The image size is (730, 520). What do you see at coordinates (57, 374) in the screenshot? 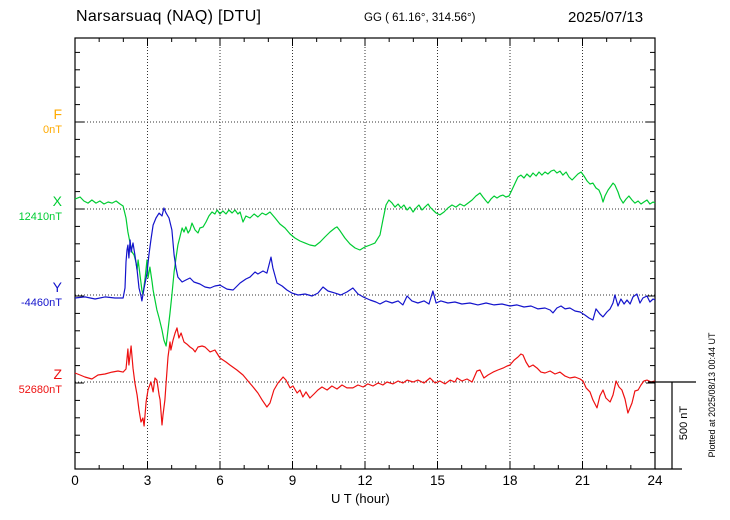
I see `component-letter-Z: Z` at bounding box center [57, 374].